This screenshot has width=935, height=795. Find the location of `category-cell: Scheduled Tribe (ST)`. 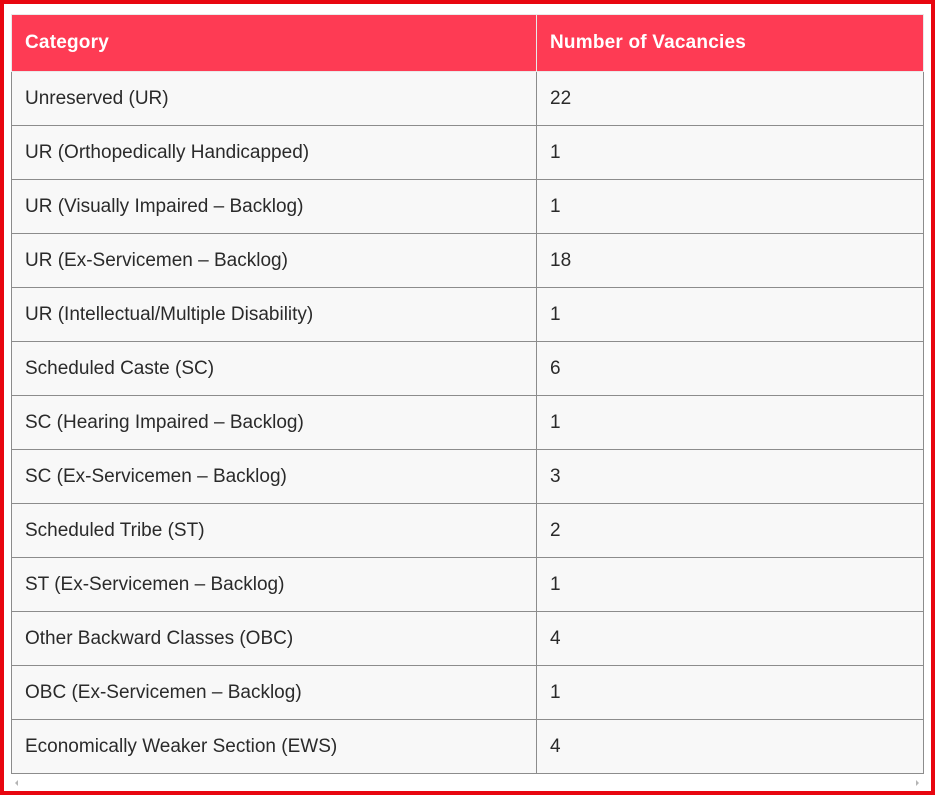

category-cell: Scheduled Tribe (ST) is located at coordinates (274, 530).